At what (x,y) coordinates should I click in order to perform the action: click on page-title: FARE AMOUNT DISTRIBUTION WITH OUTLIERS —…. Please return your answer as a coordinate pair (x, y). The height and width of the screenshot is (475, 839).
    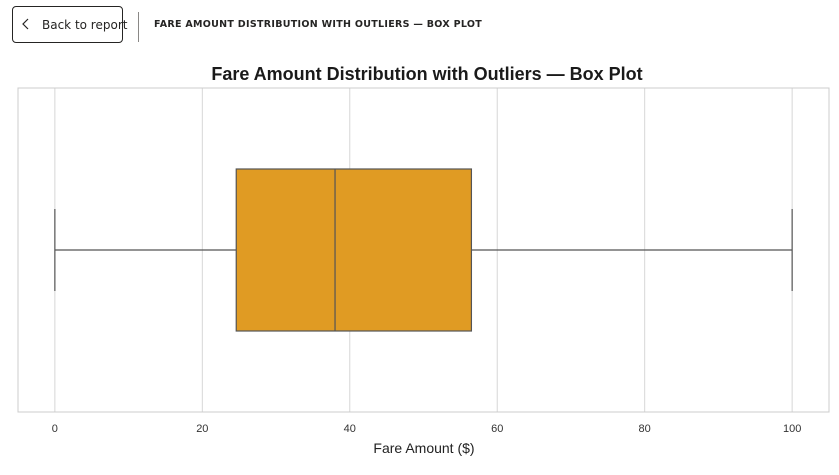
    Looking at the image, I should click on (318, 24).